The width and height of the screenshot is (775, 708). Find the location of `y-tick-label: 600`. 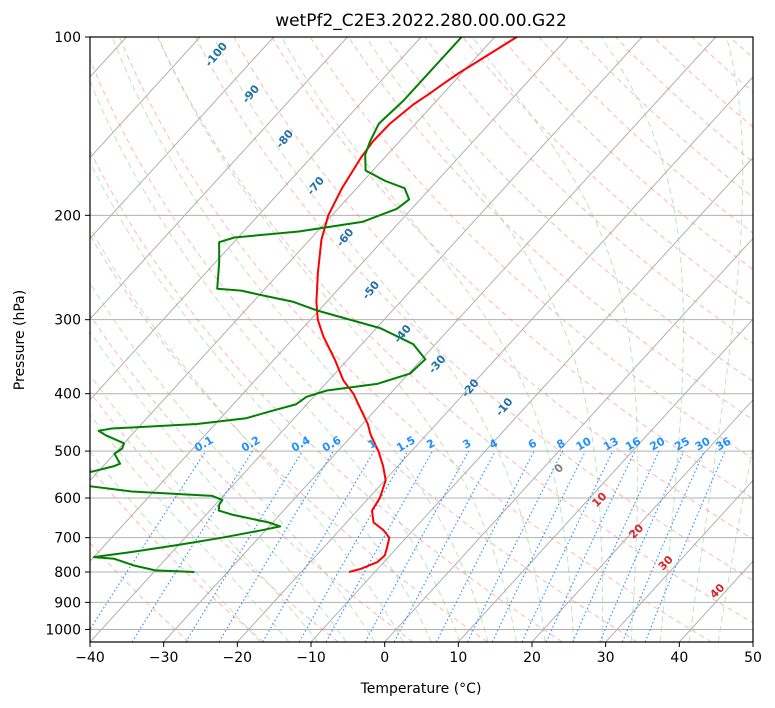

y-tick-label: 600 is located at coordinates (67, 499).